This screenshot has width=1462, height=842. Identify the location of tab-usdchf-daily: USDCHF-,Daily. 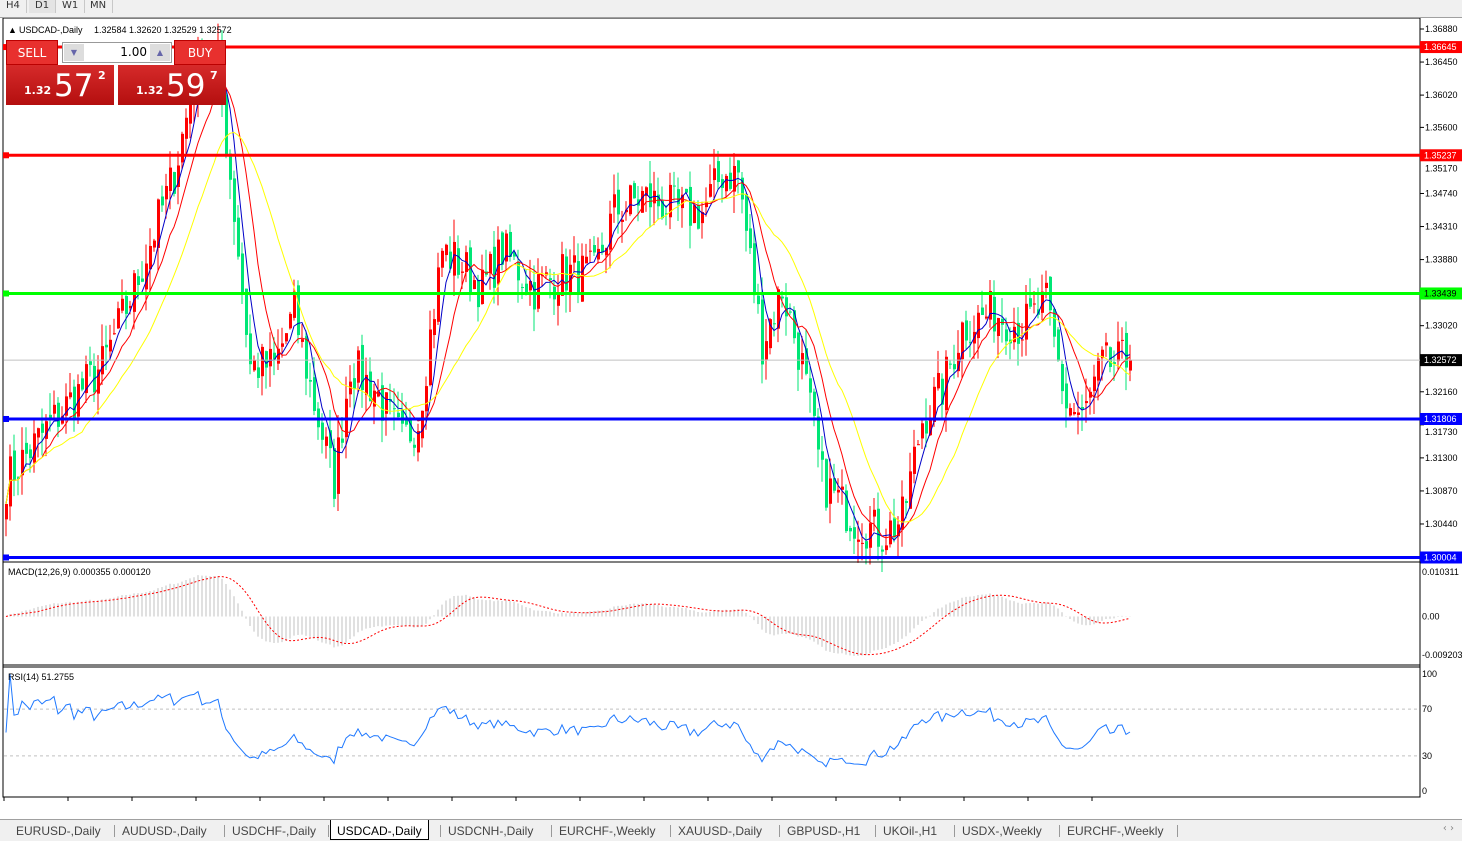
(274, 831).